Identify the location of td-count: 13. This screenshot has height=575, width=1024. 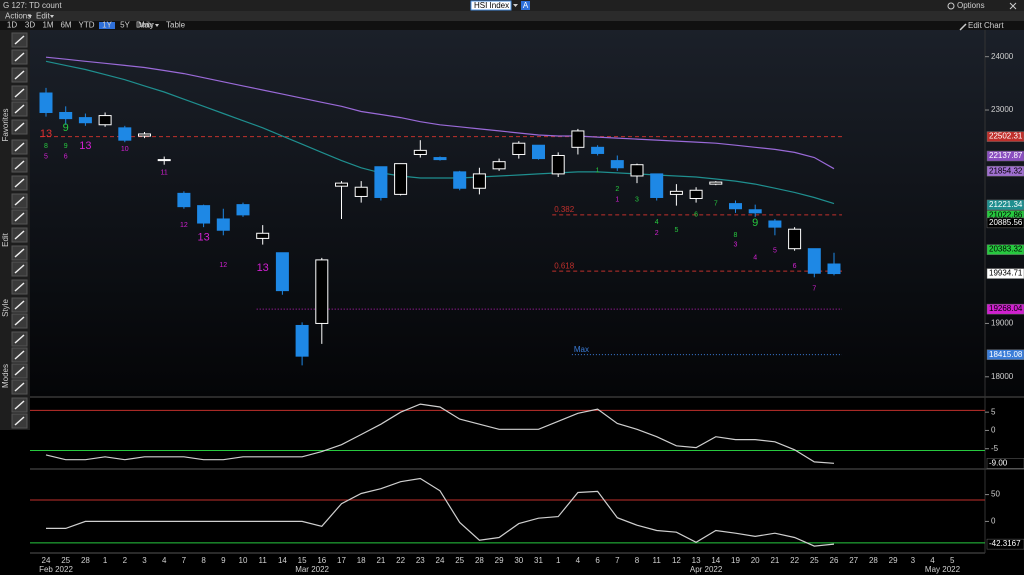
(203, 237).